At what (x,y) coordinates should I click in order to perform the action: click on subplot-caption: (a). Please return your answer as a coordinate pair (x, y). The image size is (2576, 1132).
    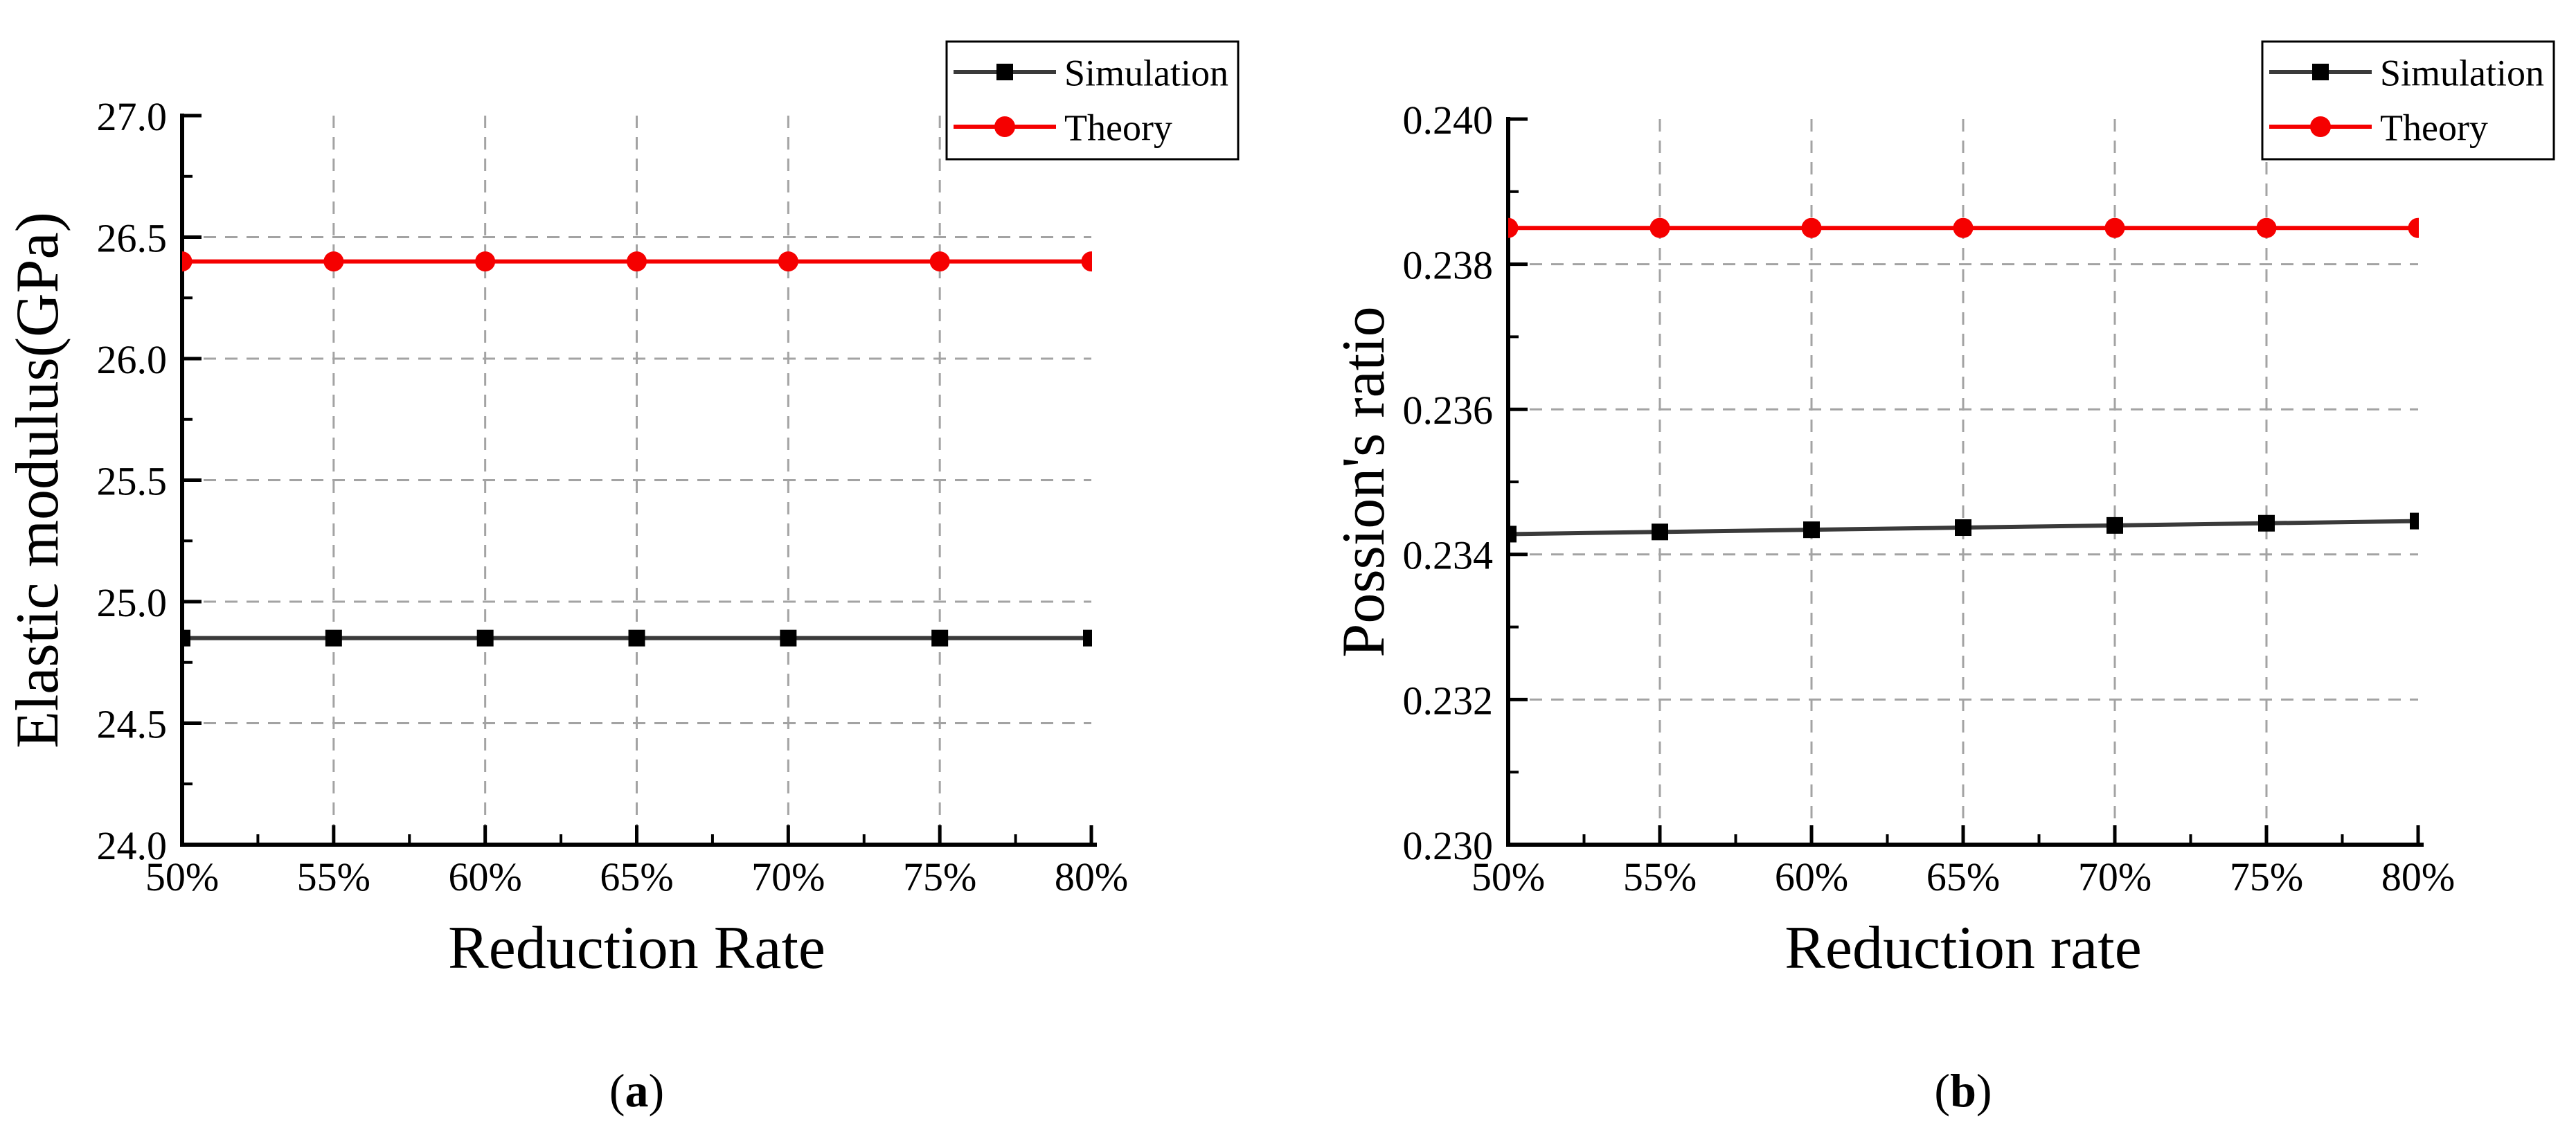
    Looking at the image, I should click on (636, 1090).